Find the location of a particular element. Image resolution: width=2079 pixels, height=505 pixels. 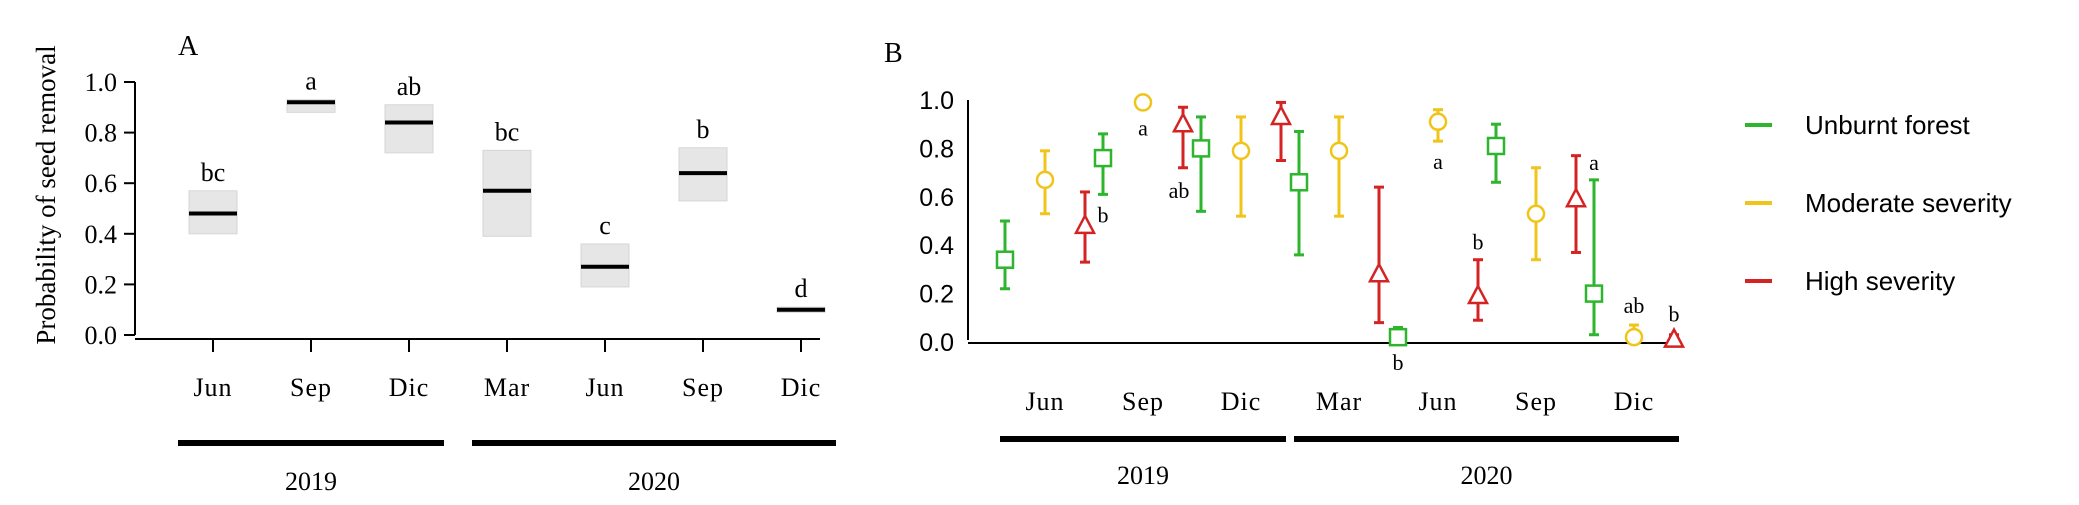

legend-item: High severity is located at coordinates (1850, 281).